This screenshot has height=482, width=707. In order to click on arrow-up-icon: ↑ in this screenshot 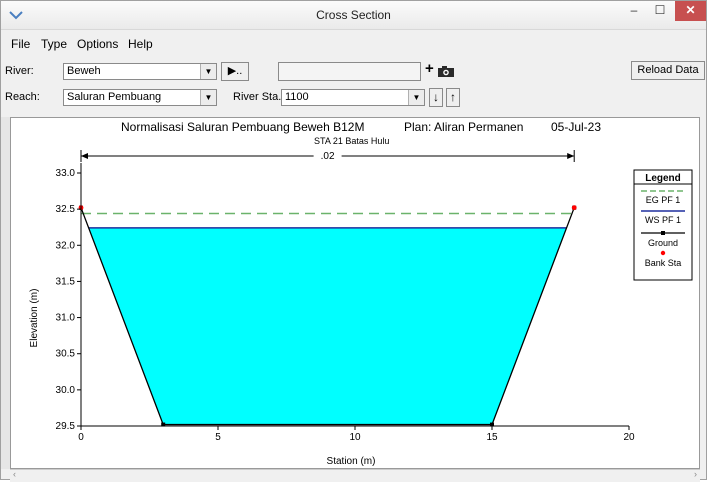, I will do `click(453, 97)`.